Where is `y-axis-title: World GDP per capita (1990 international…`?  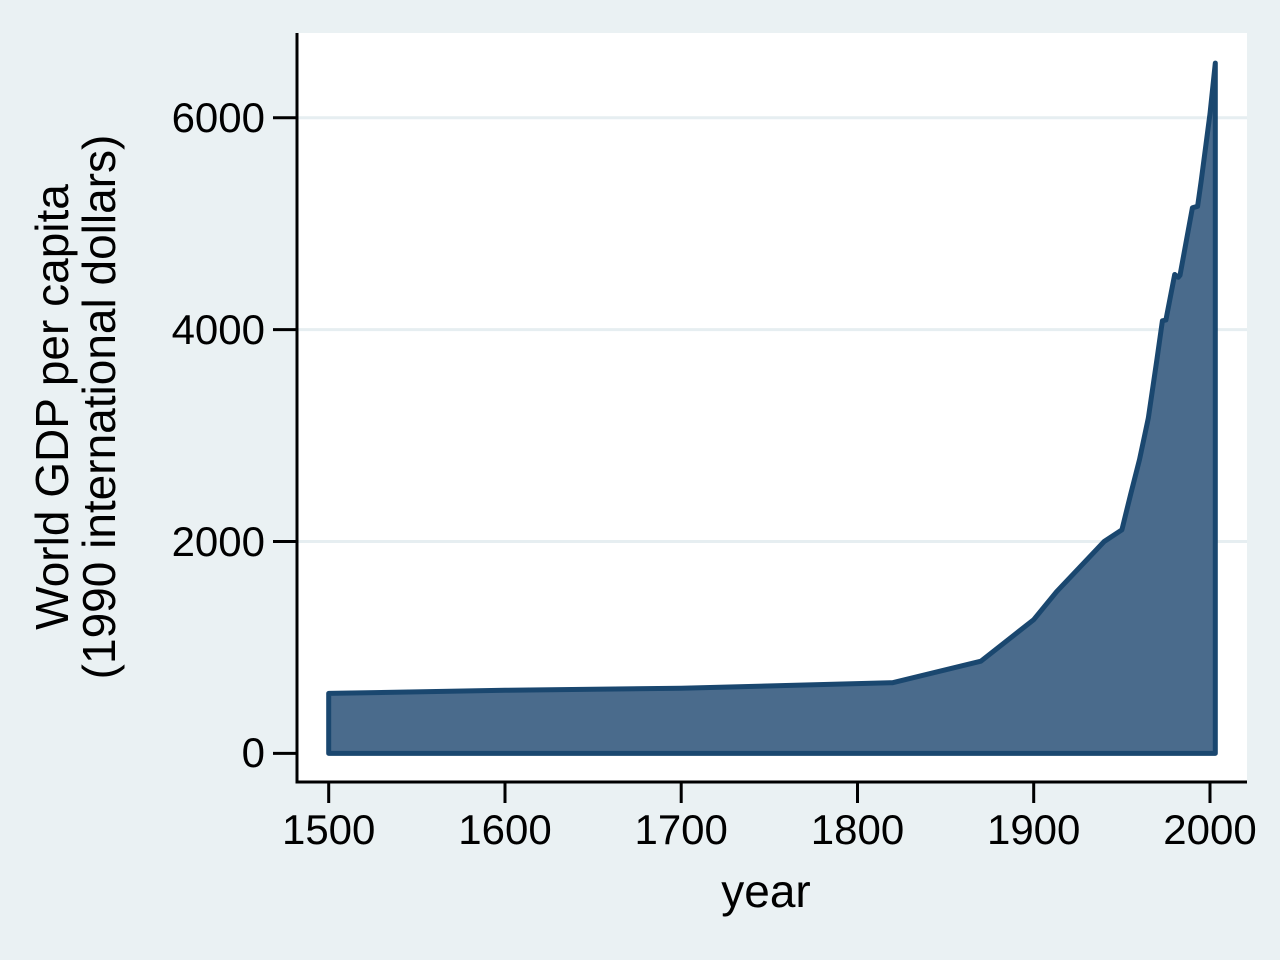
y-axis-title: World GDP per capita (1990 international… is located at coordinates (75, 407).